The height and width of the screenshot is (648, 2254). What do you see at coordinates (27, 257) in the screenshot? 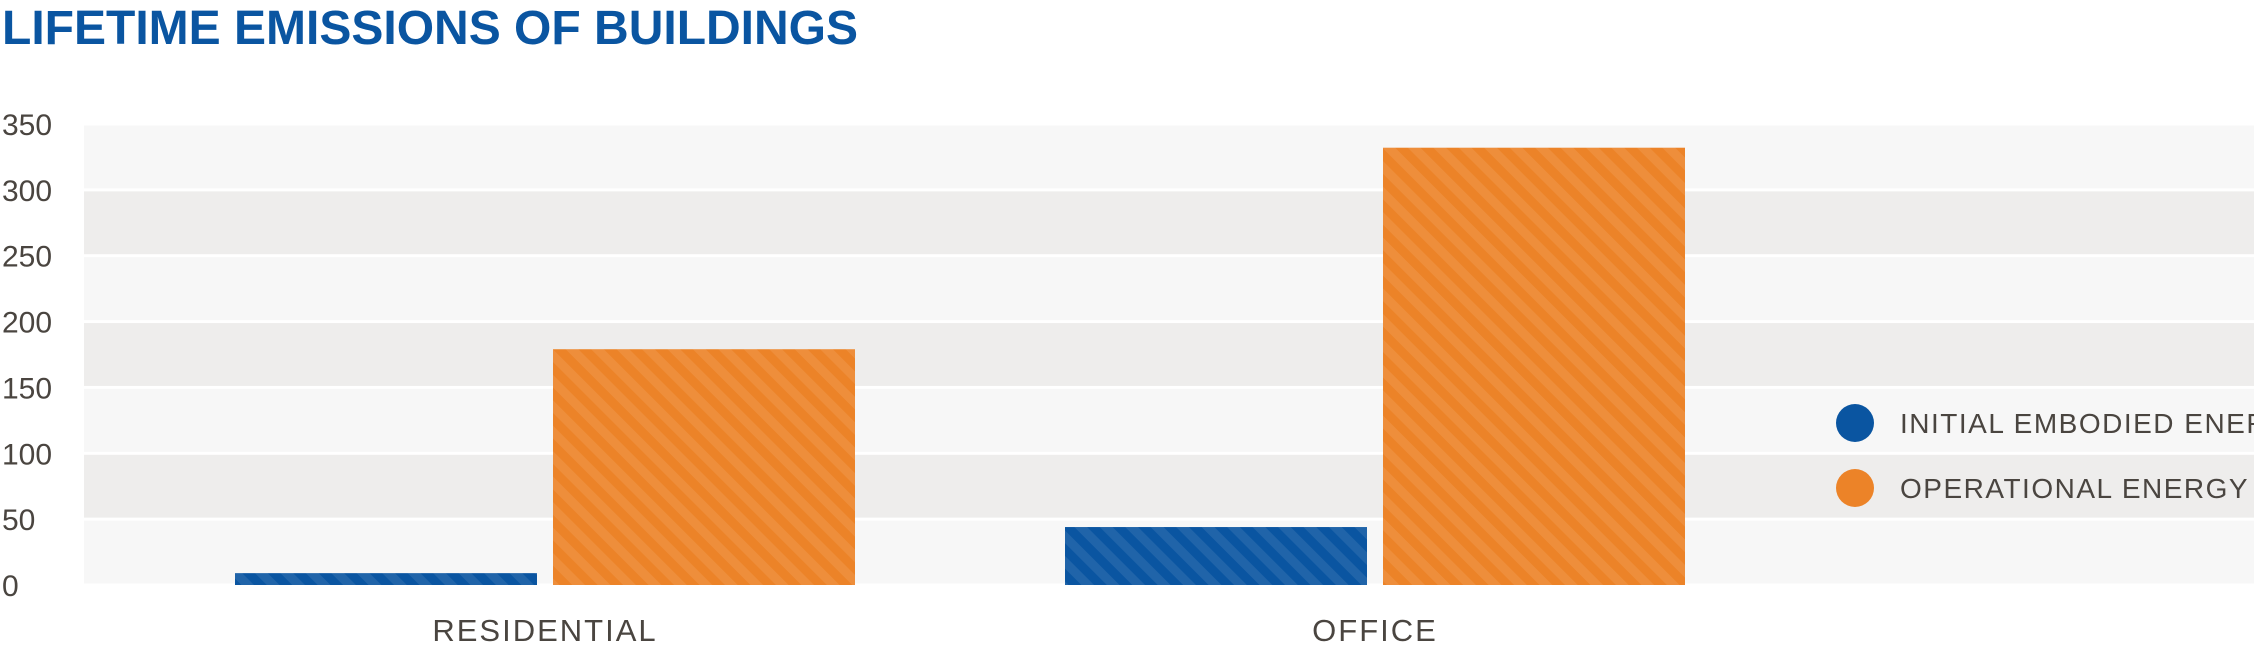
I see `y-tick-label: 250` at bounding box center [27, 257].